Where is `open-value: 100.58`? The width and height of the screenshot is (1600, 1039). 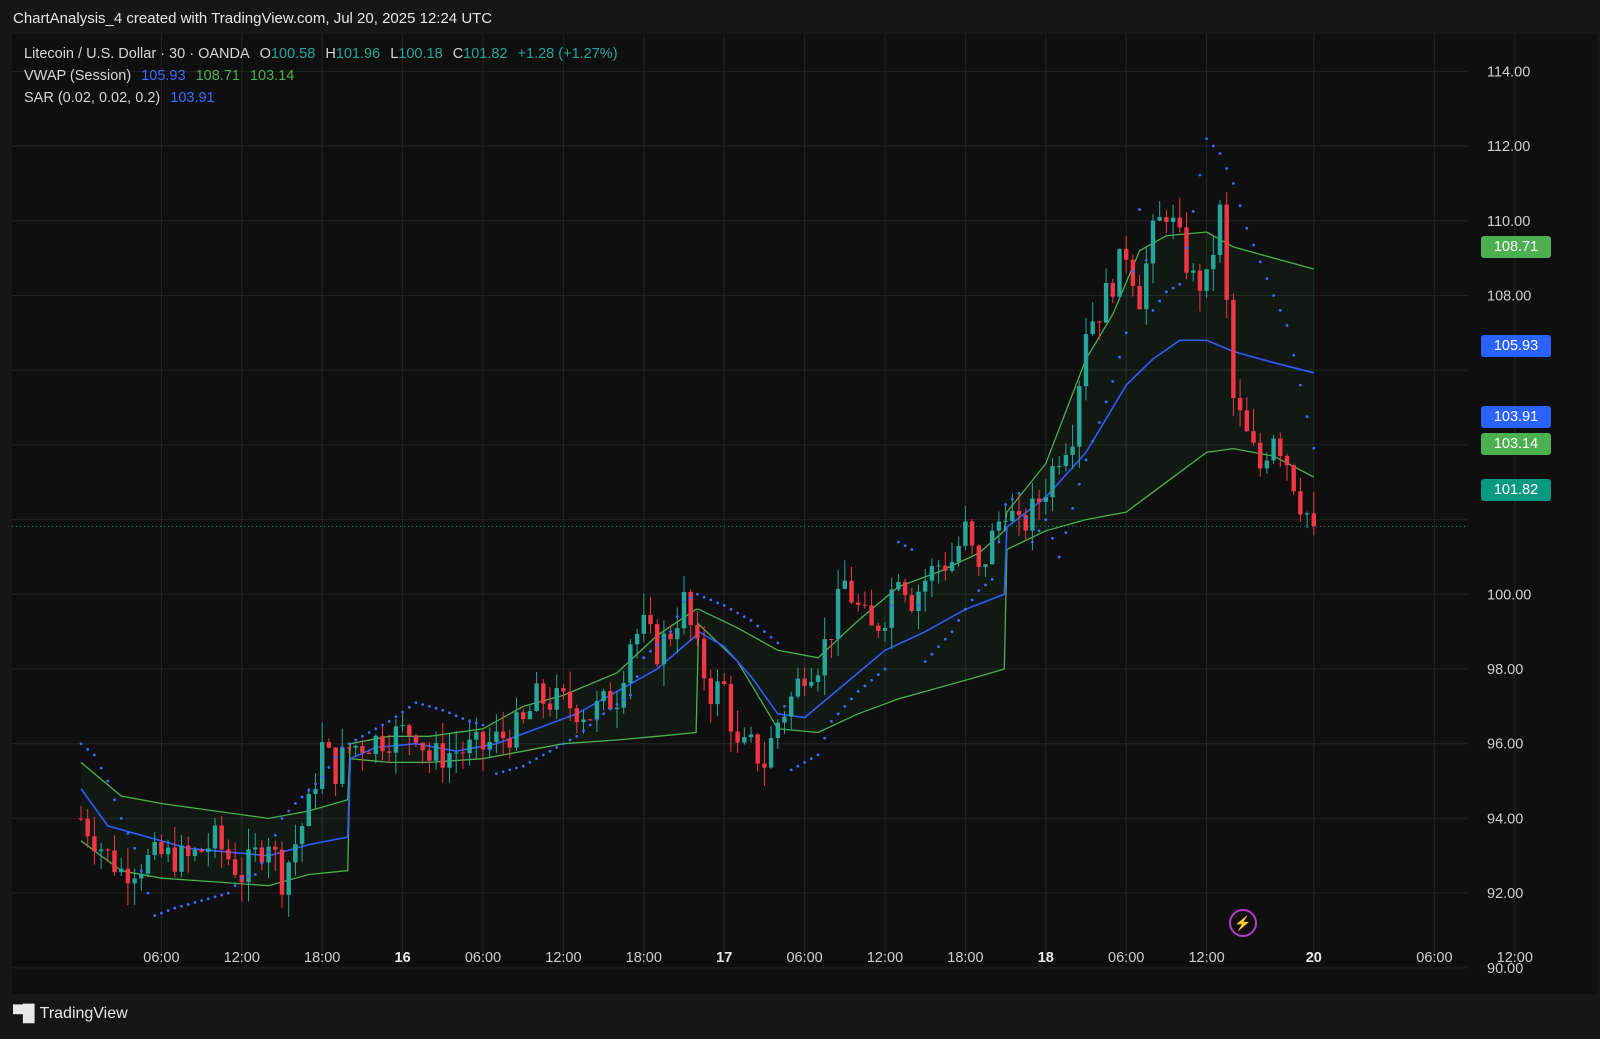 open-value: 100.58 is located at coordinates (293, 54).